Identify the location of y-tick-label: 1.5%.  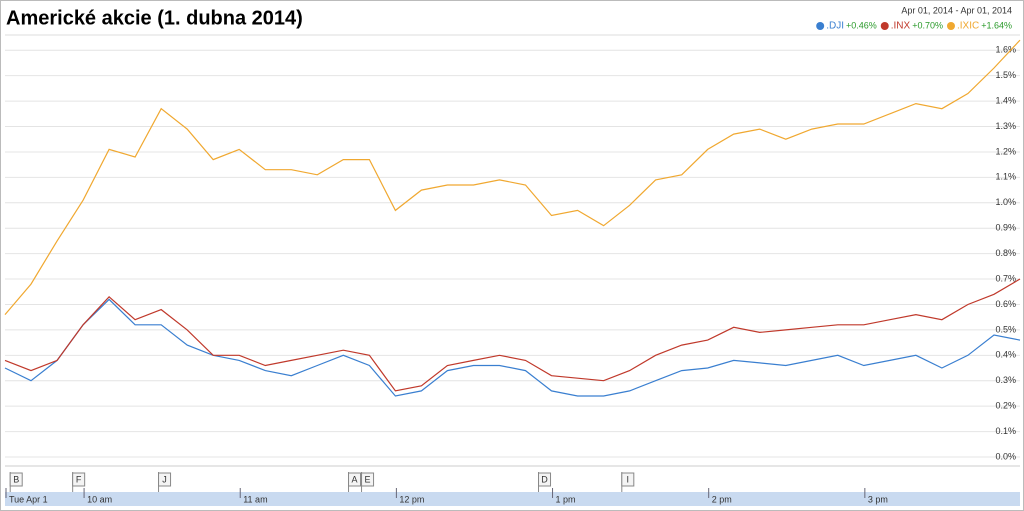
(1005, 75).